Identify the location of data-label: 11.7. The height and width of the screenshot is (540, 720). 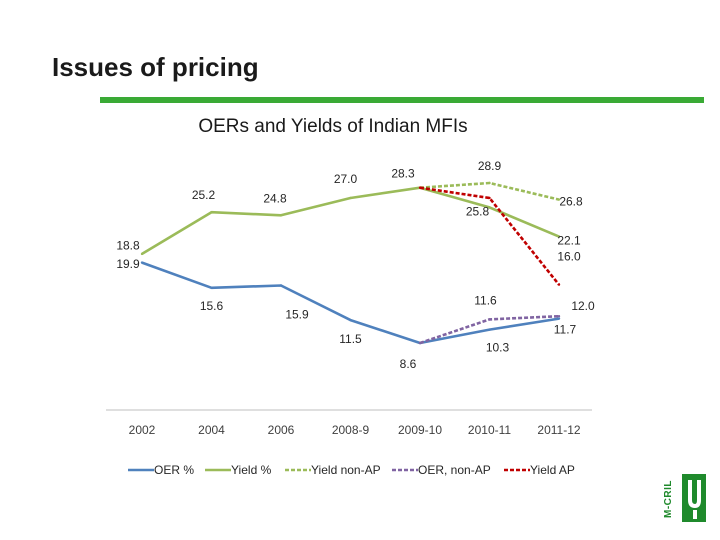
(565, 330).